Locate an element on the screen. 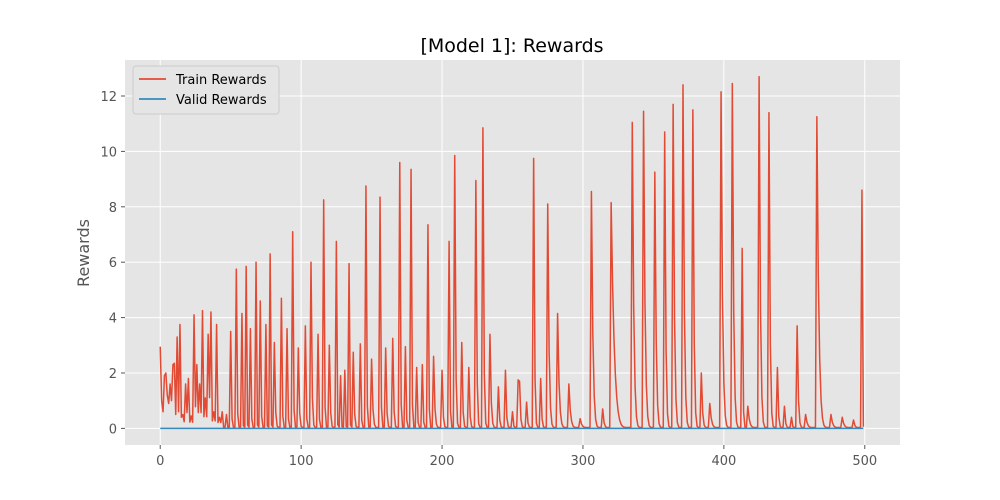 The height and width of the screenshot is (500, 1000). y-tick-label: 10 is located at coordinates (108, 152).